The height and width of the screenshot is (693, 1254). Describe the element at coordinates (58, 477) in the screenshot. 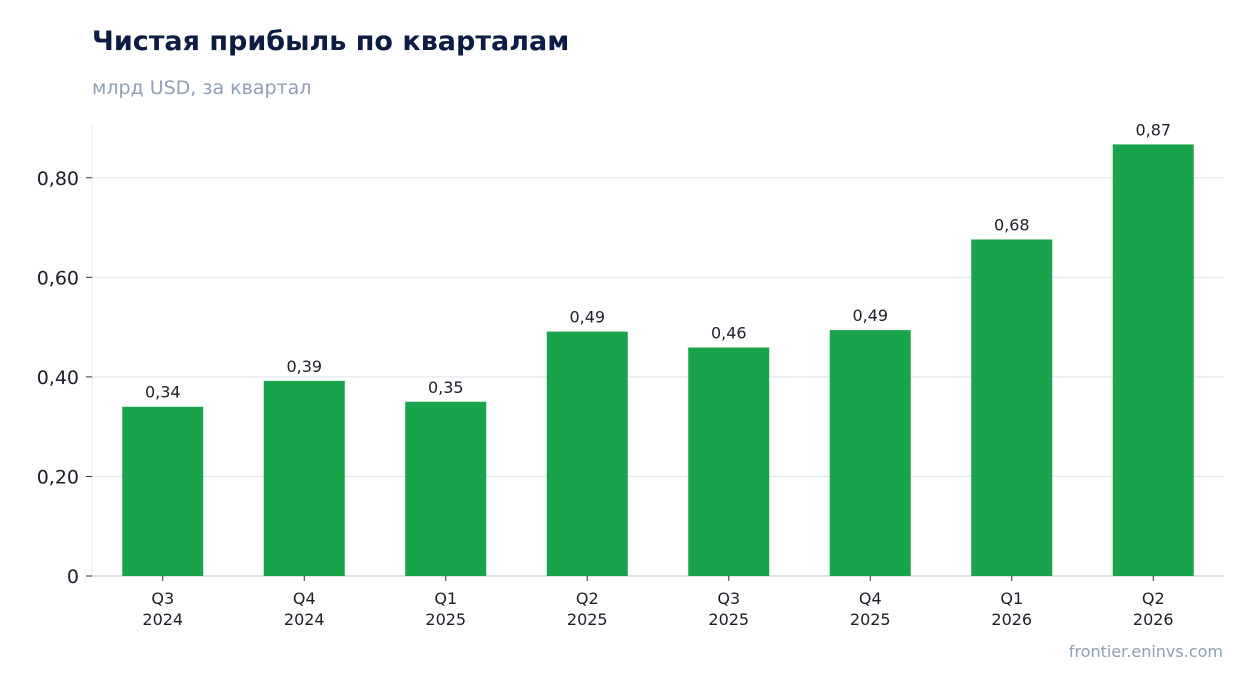

I see `y-tick-label: 0,20` at that location.